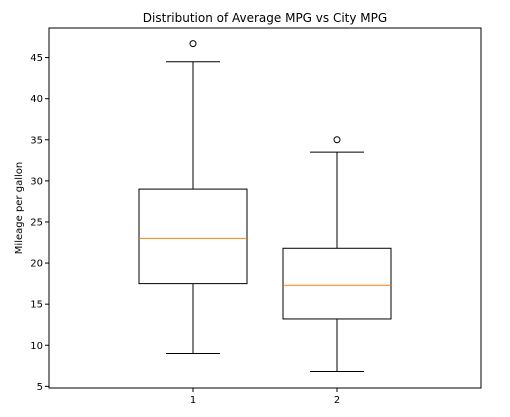  I want to click on y-tick-label: 35, so click(36, 140).